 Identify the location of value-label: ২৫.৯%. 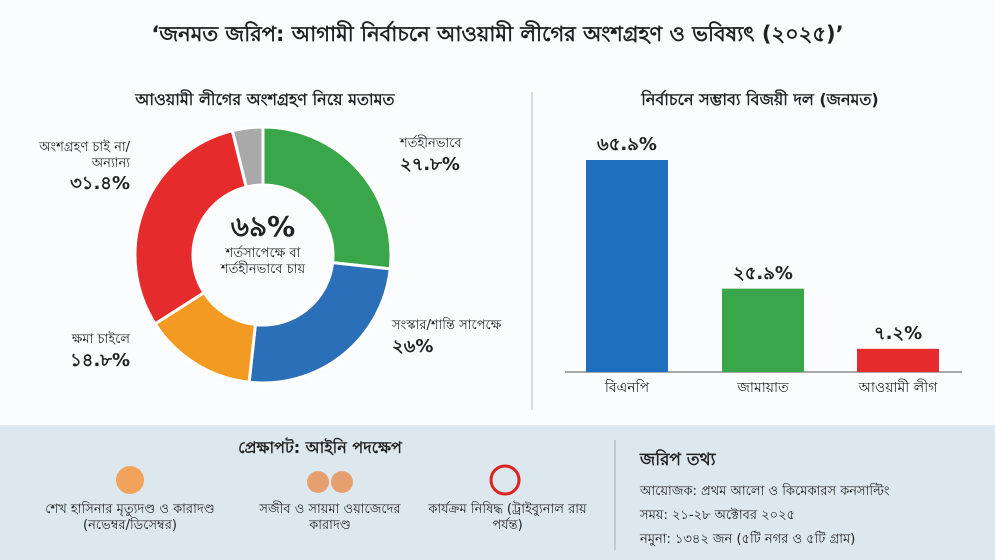
(763, 273).